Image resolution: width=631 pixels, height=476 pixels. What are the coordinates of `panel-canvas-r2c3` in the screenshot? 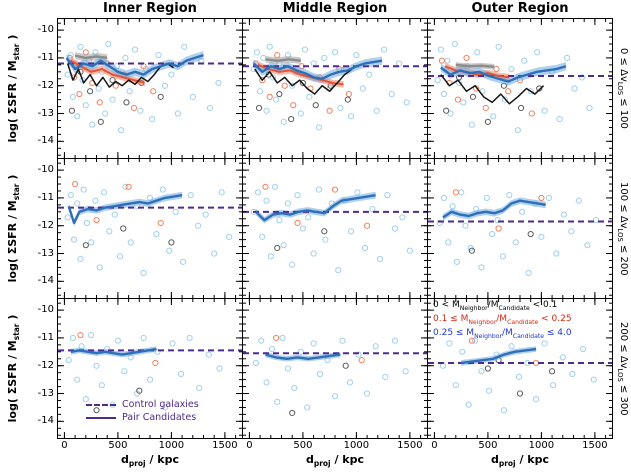 It's located at (520, 228).